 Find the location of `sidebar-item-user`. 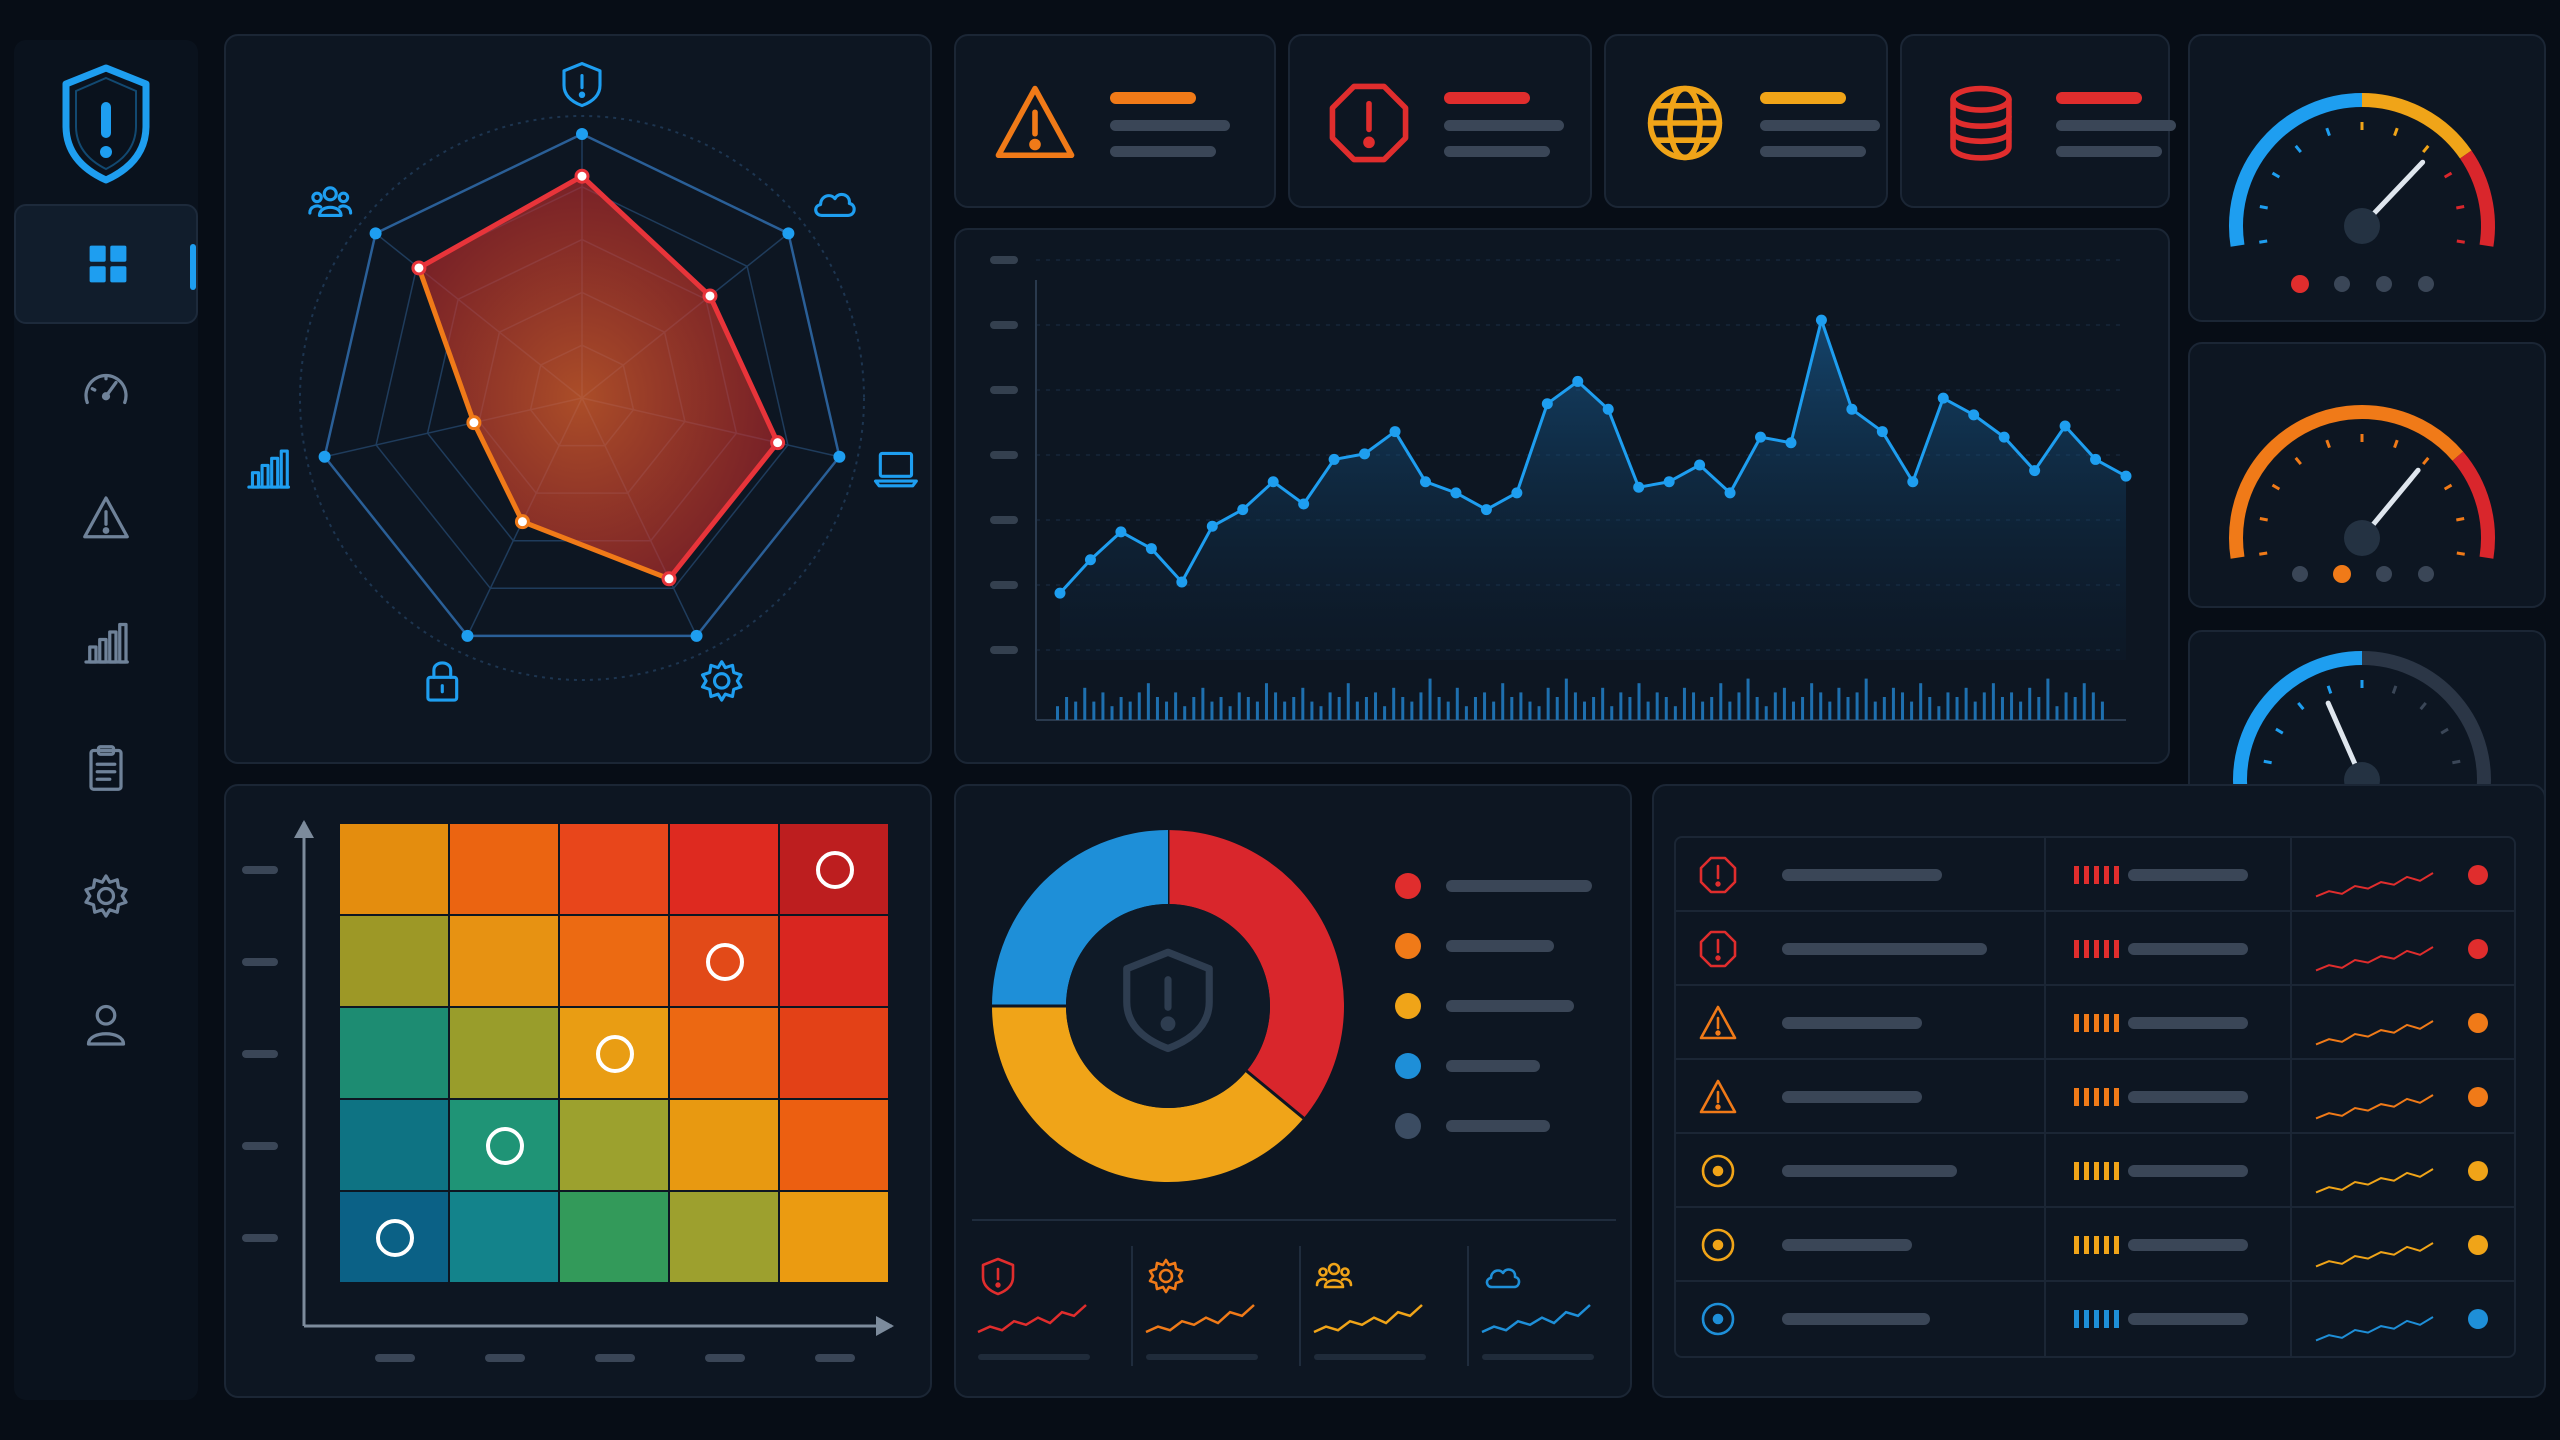

sidebar-item-user is located at coordinates (106, 1024).